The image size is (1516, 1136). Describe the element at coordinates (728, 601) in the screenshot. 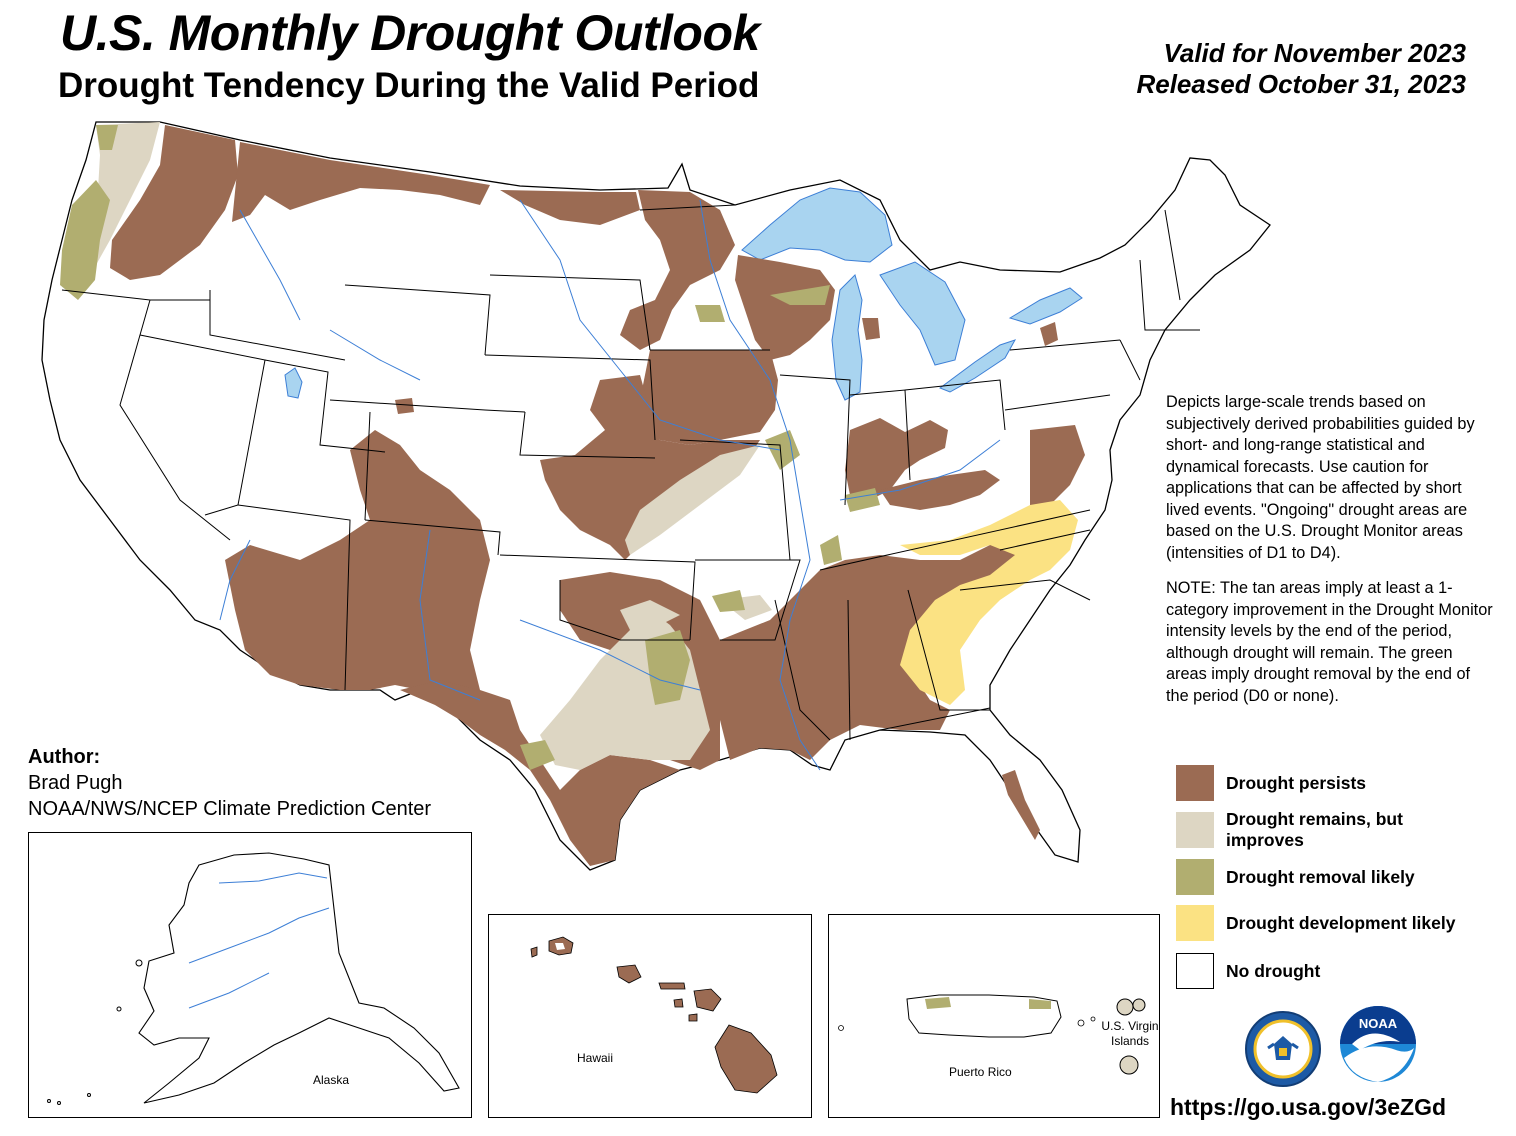

I see `arkansas-green` at that location.